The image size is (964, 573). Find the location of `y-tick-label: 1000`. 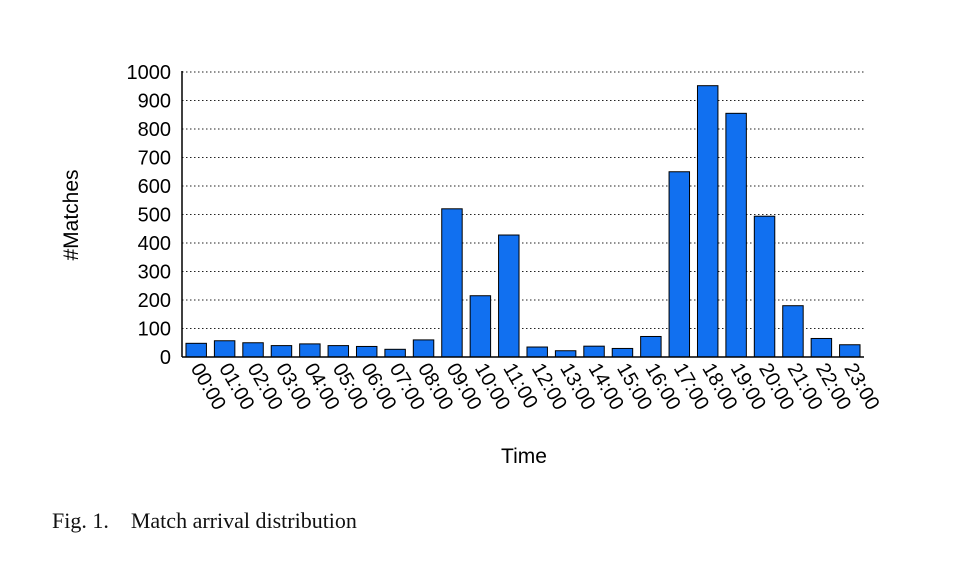

y-tick-label: 1000 is located at coordinates (149, 73).